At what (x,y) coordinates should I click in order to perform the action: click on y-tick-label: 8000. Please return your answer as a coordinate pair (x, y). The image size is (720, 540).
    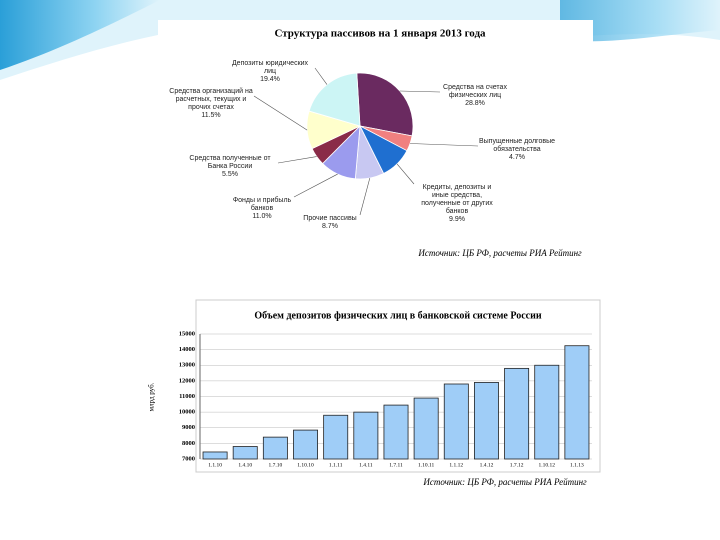
    Looking at the image, I should click on (188, 443).